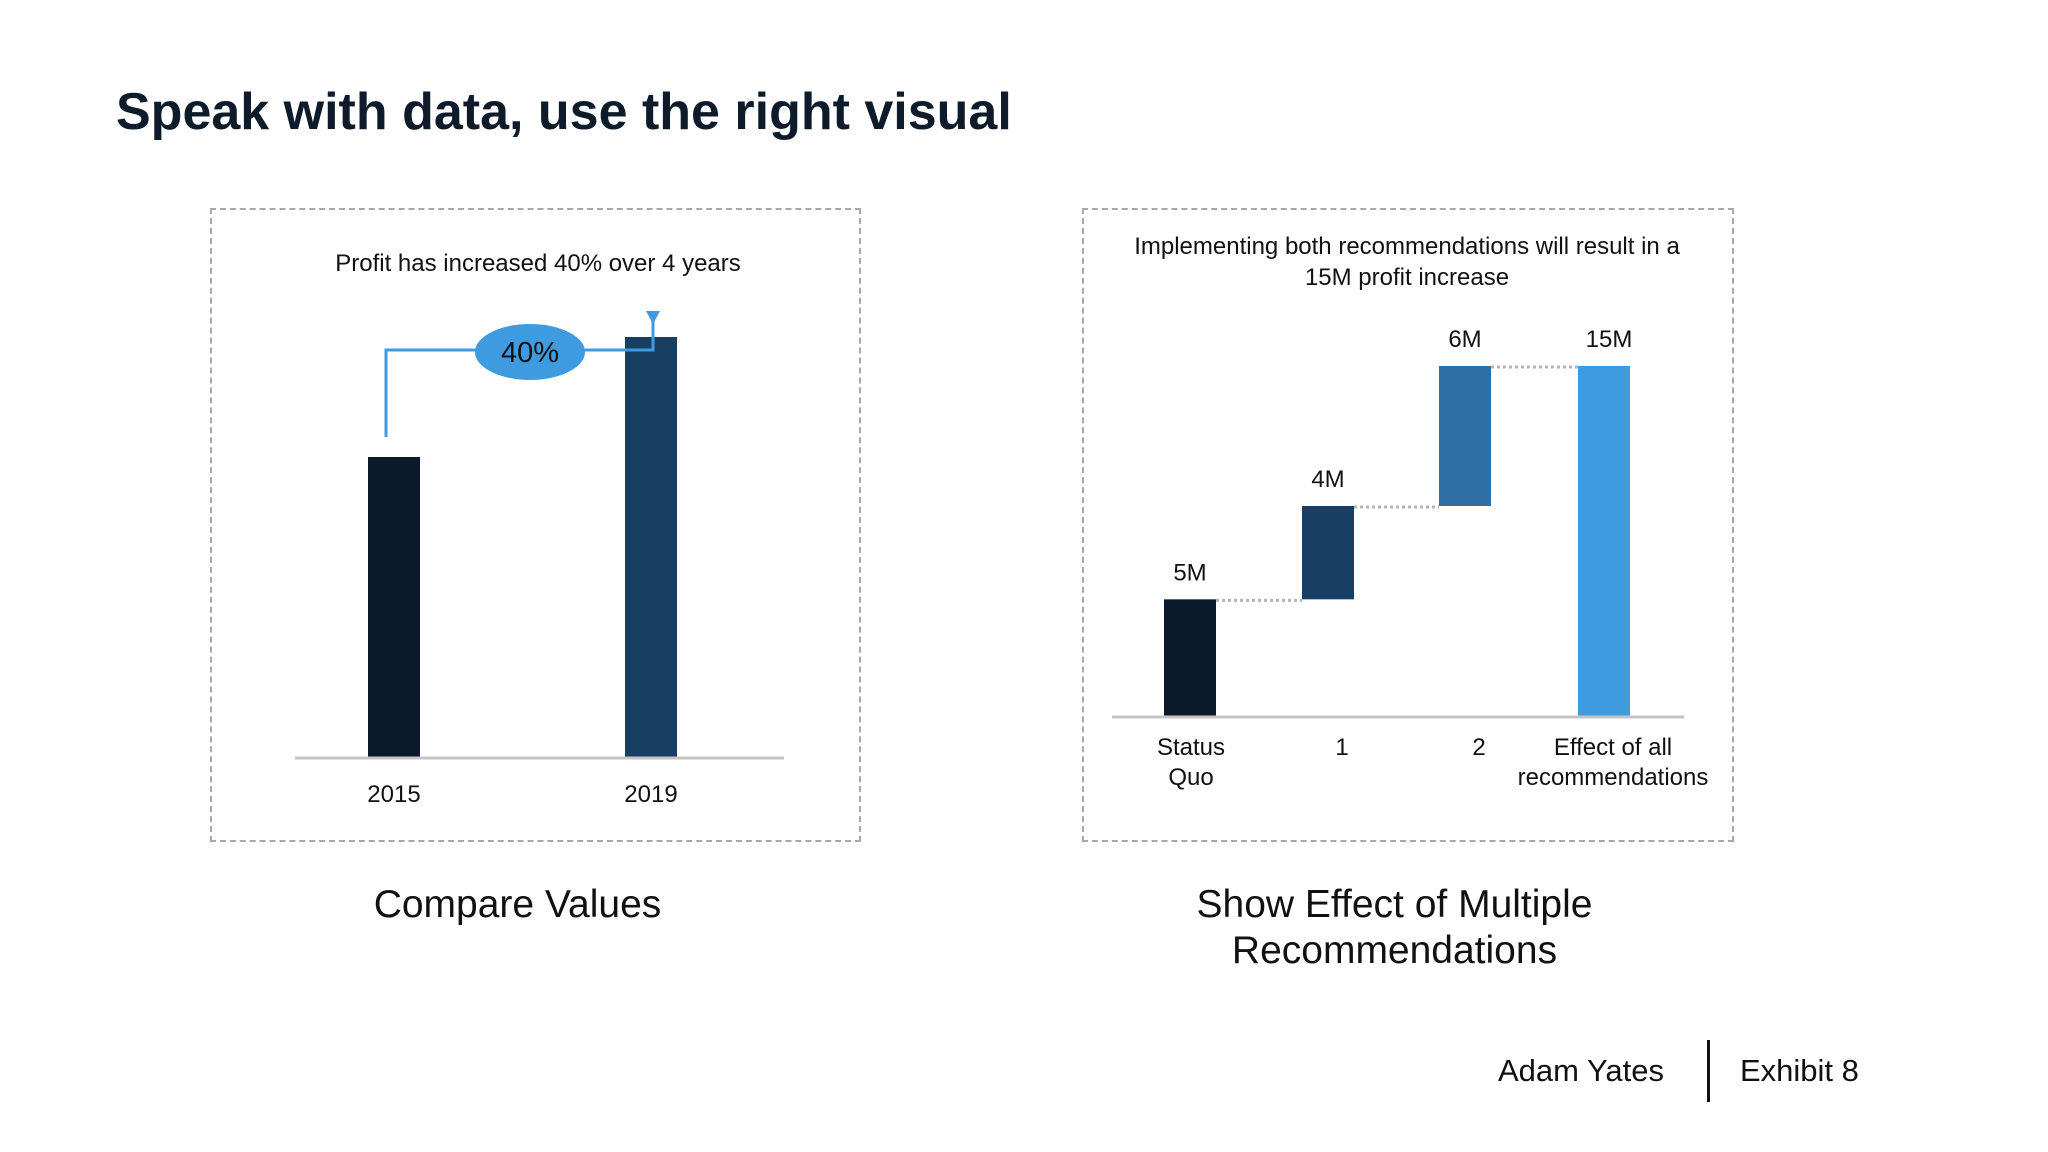 This screenshot has width=2048, height=1152. What do you see at coordinates (1478, 747) in the screenshot?
I see `x-tick-label: 2` at bounding box center [1478, 747].